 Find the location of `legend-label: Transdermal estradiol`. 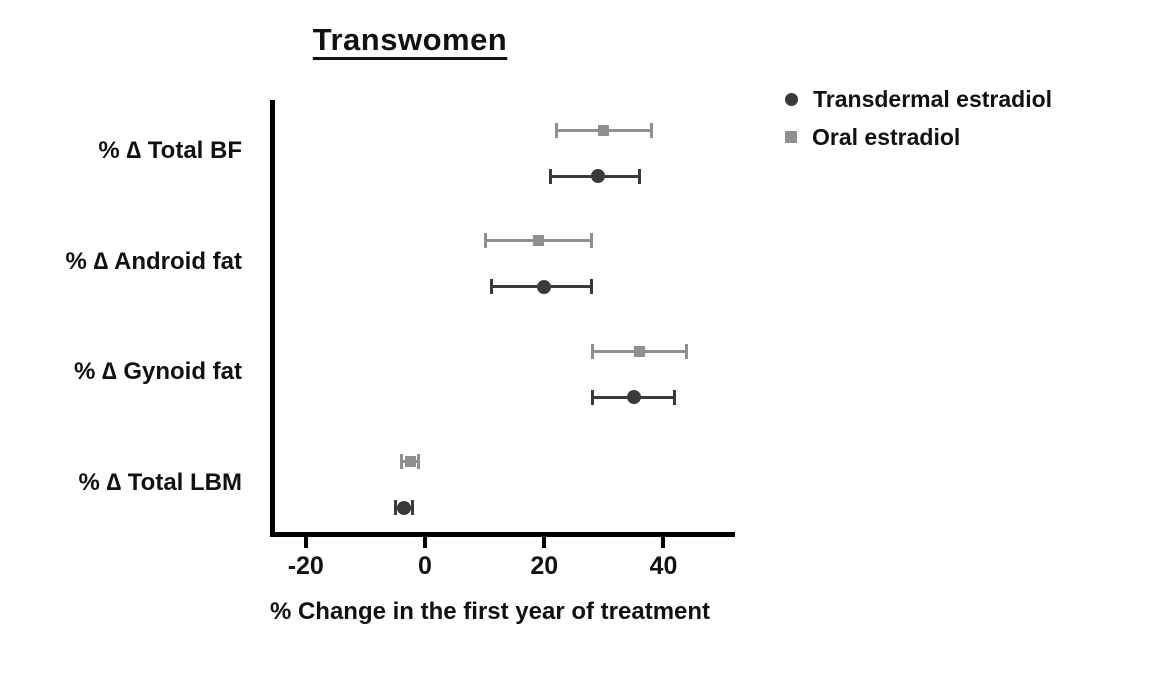

legend-label: Transdermal estradiol is located at coordinates (933, 98).